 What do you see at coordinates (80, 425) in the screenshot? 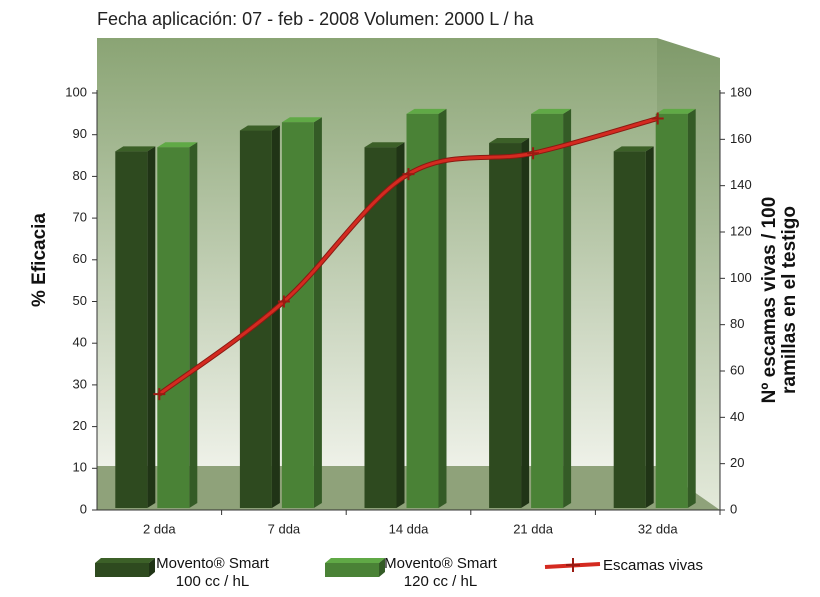
I see `y-tick-label: 20` at bounding box center [80, 425].